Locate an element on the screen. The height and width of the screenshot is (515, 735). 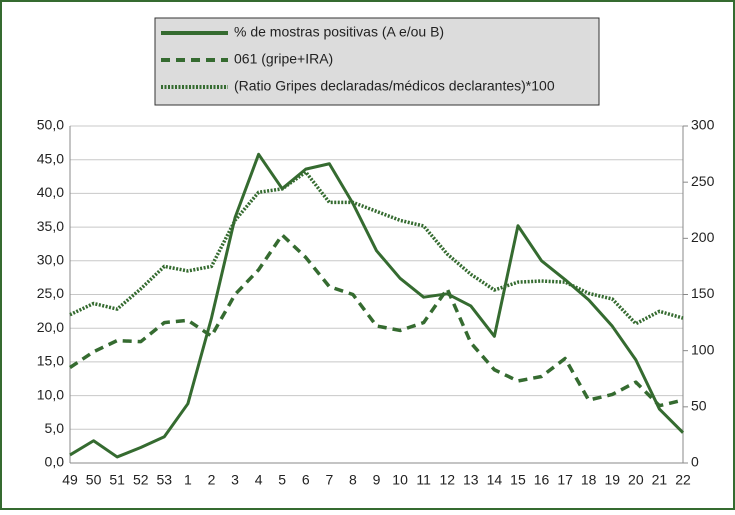
x-tick-label: 1 is located at coordinates (188, 480).